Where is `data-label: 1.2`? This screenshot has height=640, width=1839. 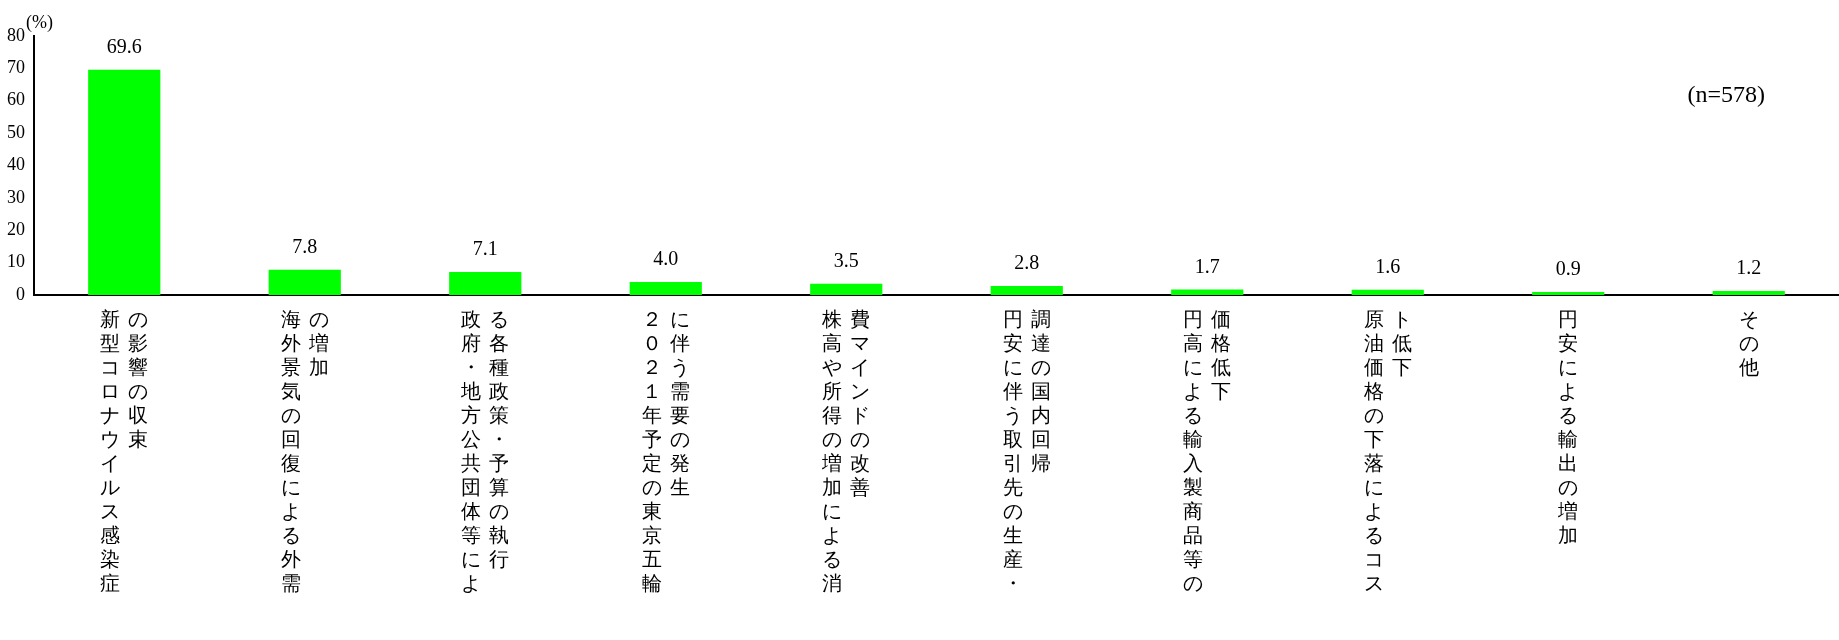 data-label: 1.2 is located at coordinates (1749, 267).